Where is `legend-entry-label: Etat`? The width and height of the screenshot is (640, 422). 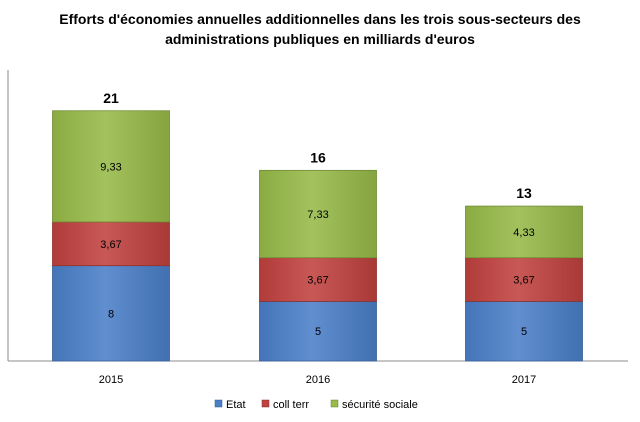
legend-entry-label: Etat is located at coordinates (236, 405).